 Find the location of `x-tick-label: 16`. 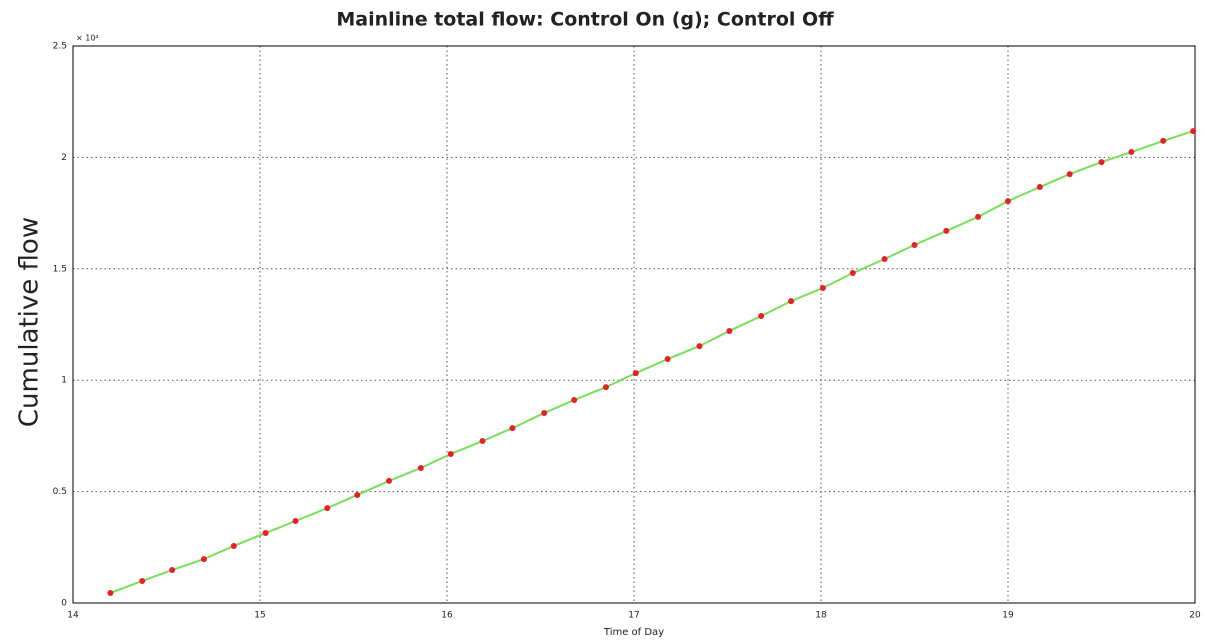

x-tick-label: 16 is located at coordinates (447, 616).